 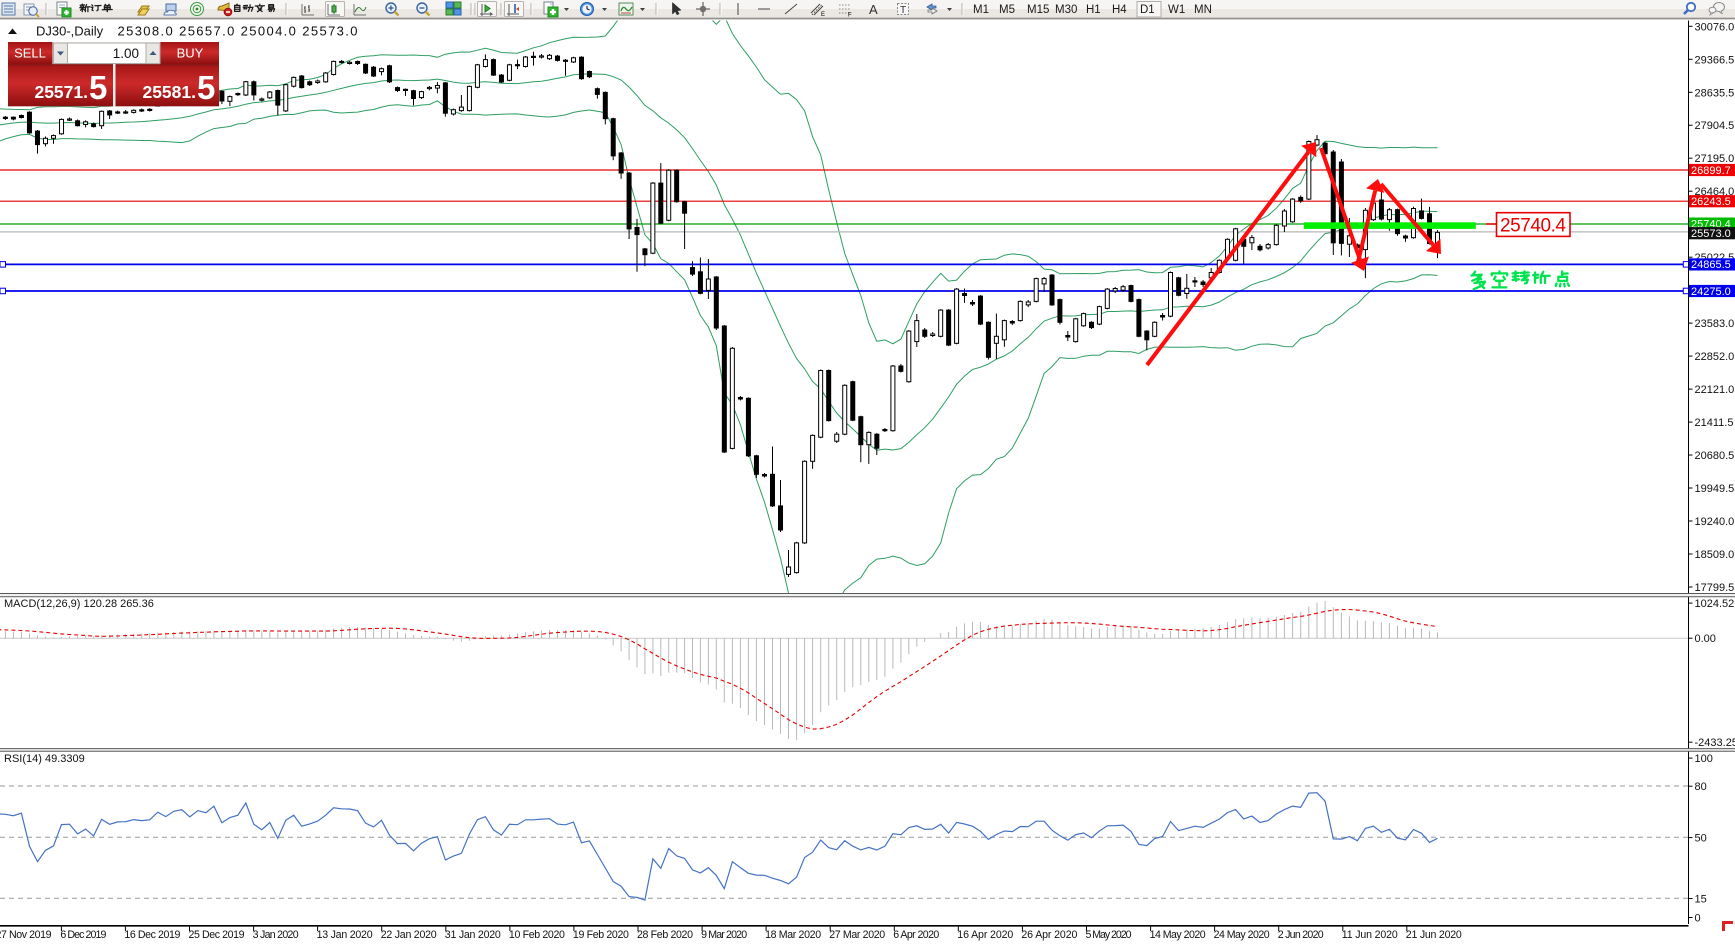 What do you see at coordinates (1715, 555) in the screenshot?
I see `svg-text: 18509.0` at bounding box center [1715, 555].